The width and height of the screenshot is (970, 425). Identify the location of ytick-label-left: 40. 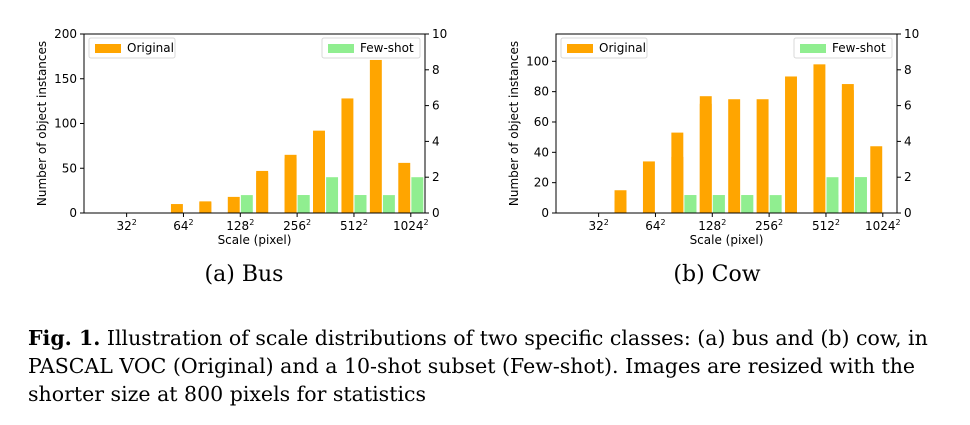
(541, 152).